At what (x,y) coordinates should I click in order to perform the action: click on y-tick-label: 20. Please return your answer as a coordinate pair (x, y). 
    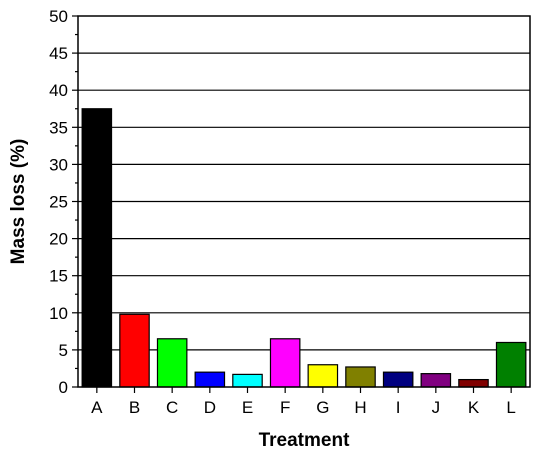
    Looking at the image, I should click on (58, 239).